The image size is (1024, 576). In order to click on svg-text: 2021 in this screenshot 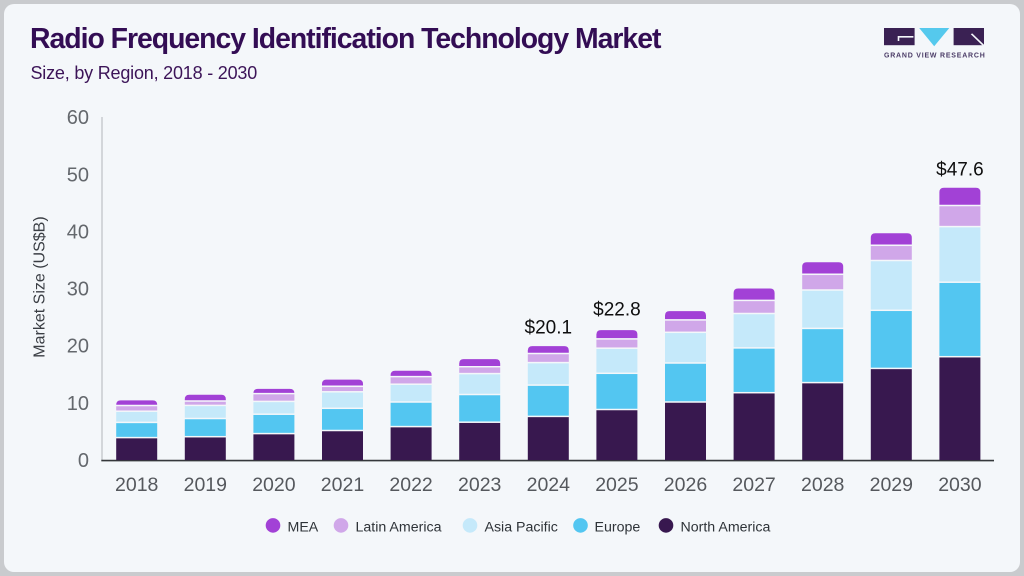, I will do `click(342, 485)`.